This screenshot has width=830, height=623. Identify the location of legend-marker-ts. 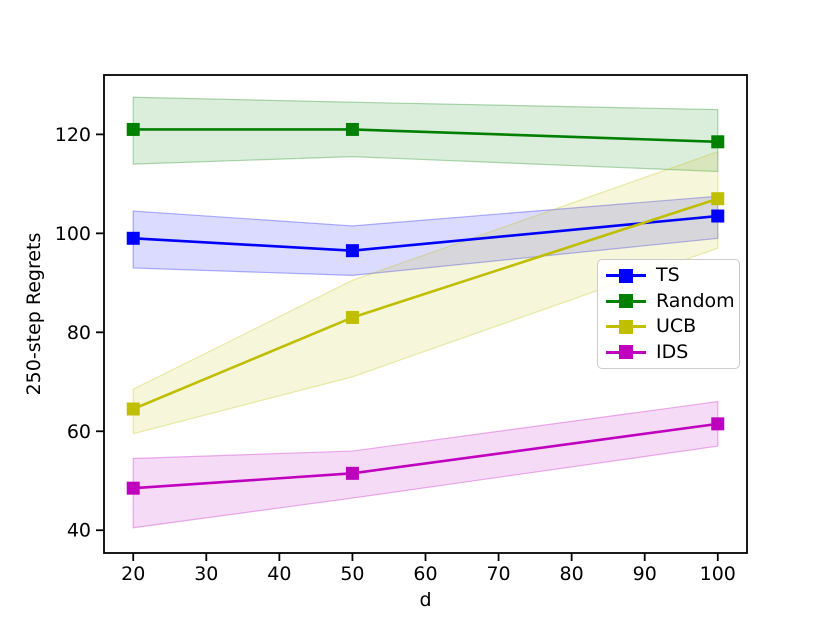
(626, 275).